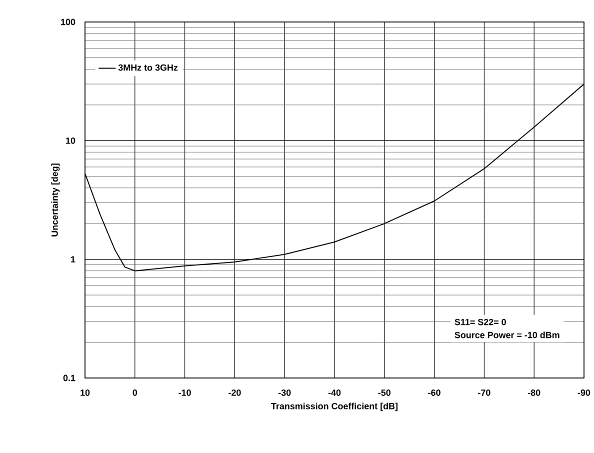  What do you see at coordinates (55, 200) in the screenshot?
I see `y-axis-title: Uncertainty [deg]` at bounding box center [55, 200].